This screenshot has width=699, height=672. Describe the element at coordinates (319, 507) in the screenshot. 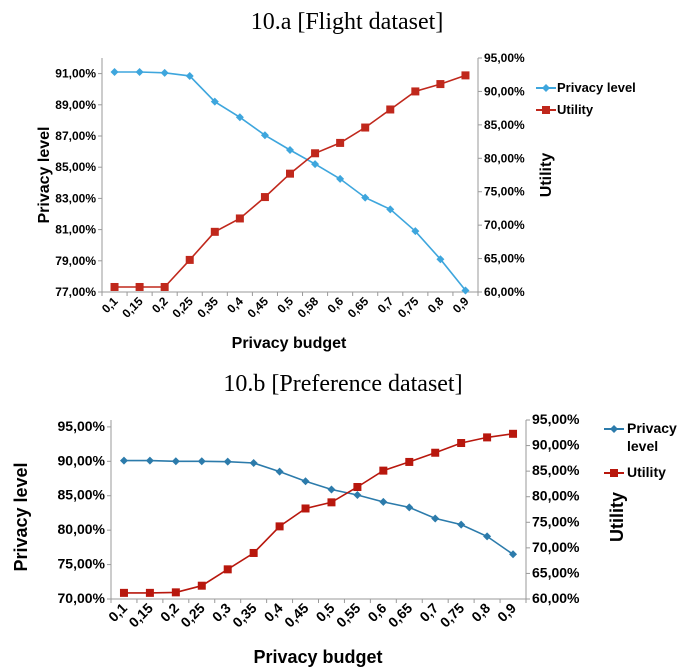

I see `series-line` at that location.